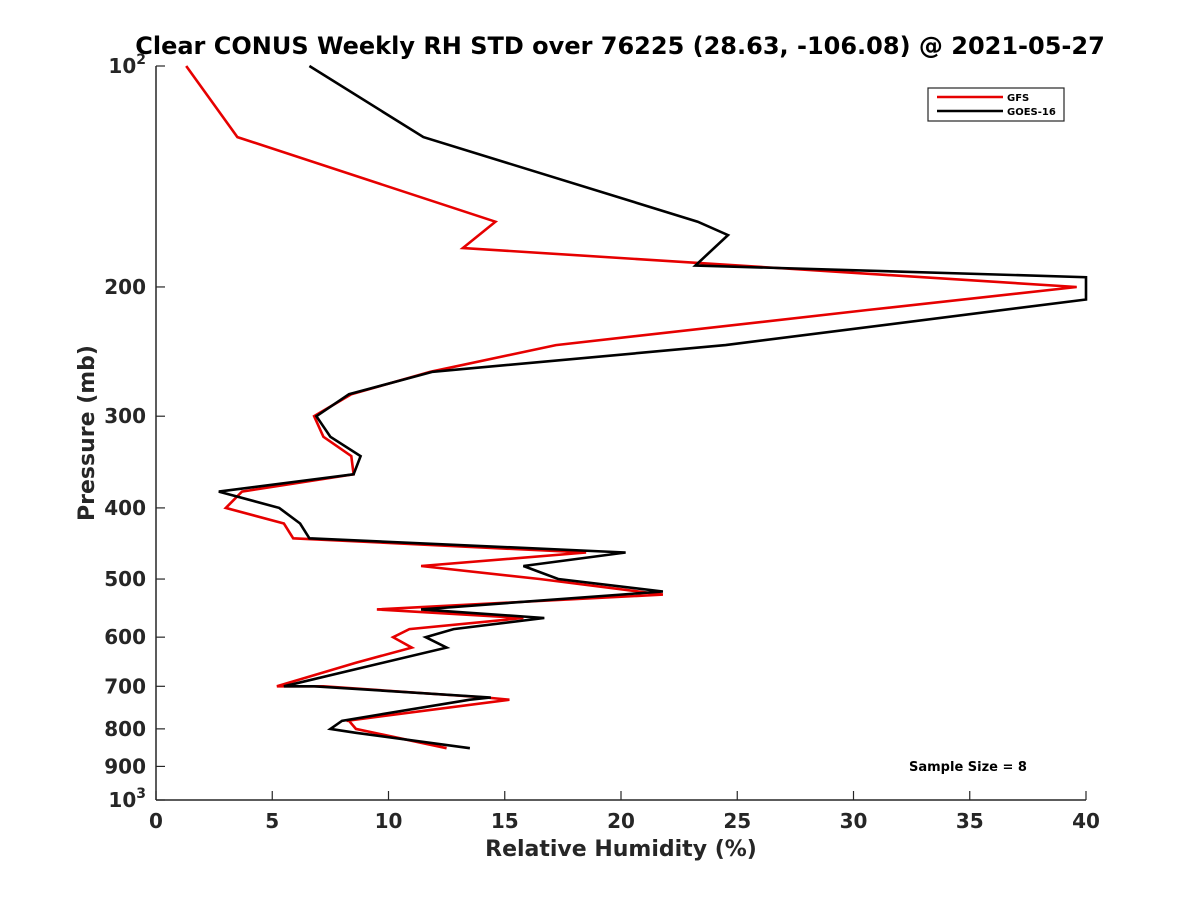 The image size is (1200, 900). I want to click on legend-label: GOES-16, so click(1031, 112).